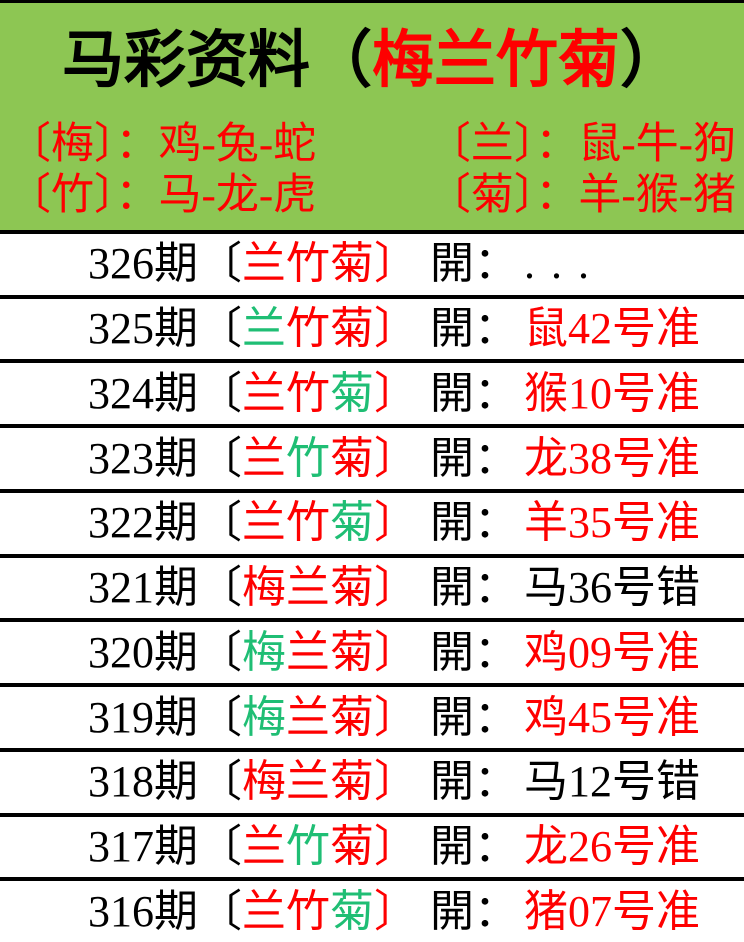  I want to click on result-text: 羊35号准, so click(612, 523).